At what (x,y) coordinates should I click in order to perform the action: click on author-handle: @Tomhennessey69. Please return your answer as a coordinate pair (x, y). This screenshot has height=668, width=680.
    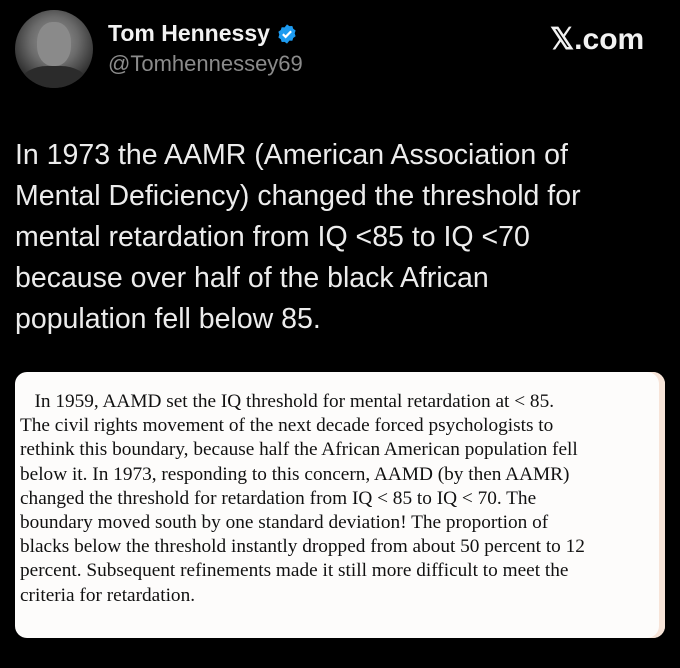
    Looking at the image, I should click on (205, 63).